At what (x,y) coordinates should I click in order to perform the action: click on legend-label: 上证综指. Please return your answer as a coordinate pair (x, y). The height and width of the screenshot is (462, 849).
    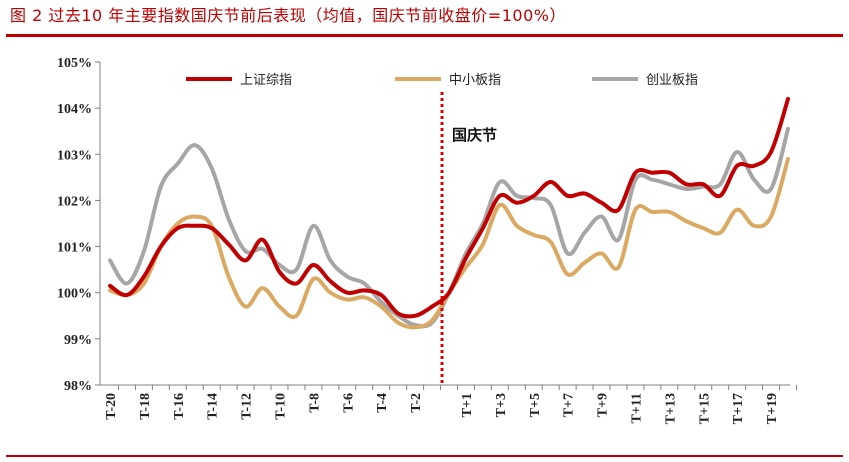
    Looking at the image, I should click on (266, 80).